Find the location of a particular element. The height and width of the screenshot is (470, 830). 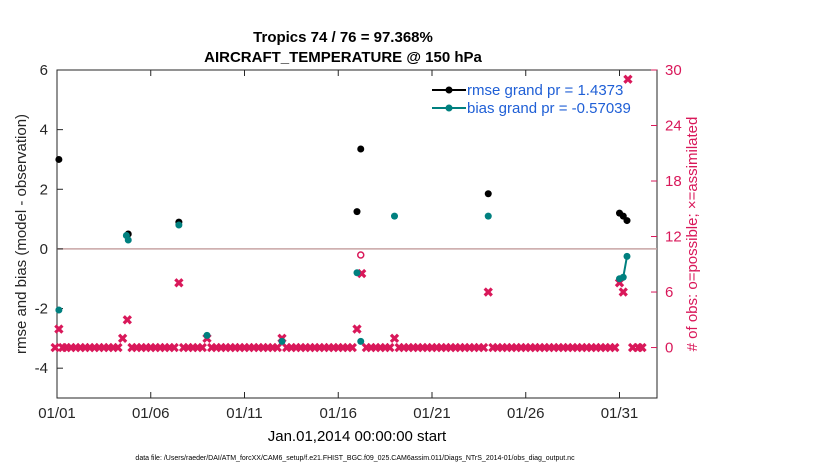

y-tick-label: -2 is located at coordinates (41, 309).